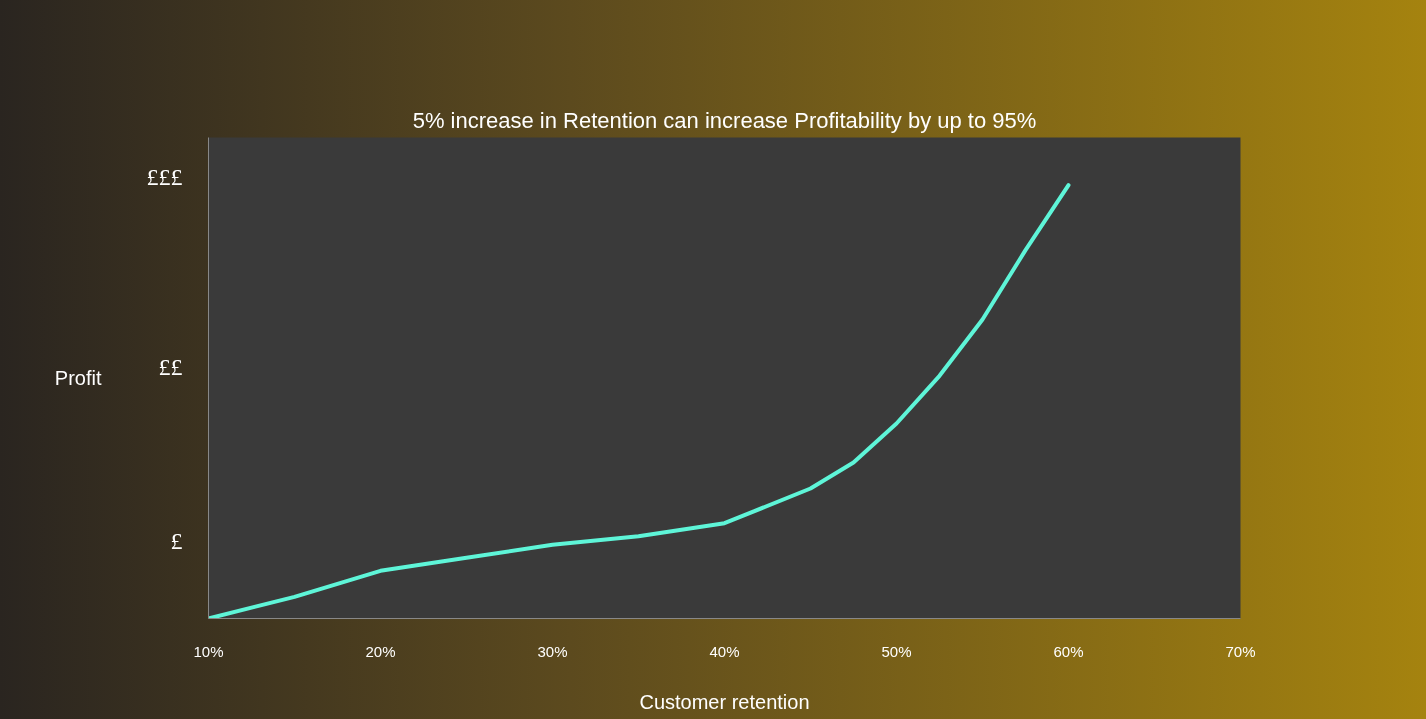  I want to click on x-tick-label: 70%, so click(1240, 651).